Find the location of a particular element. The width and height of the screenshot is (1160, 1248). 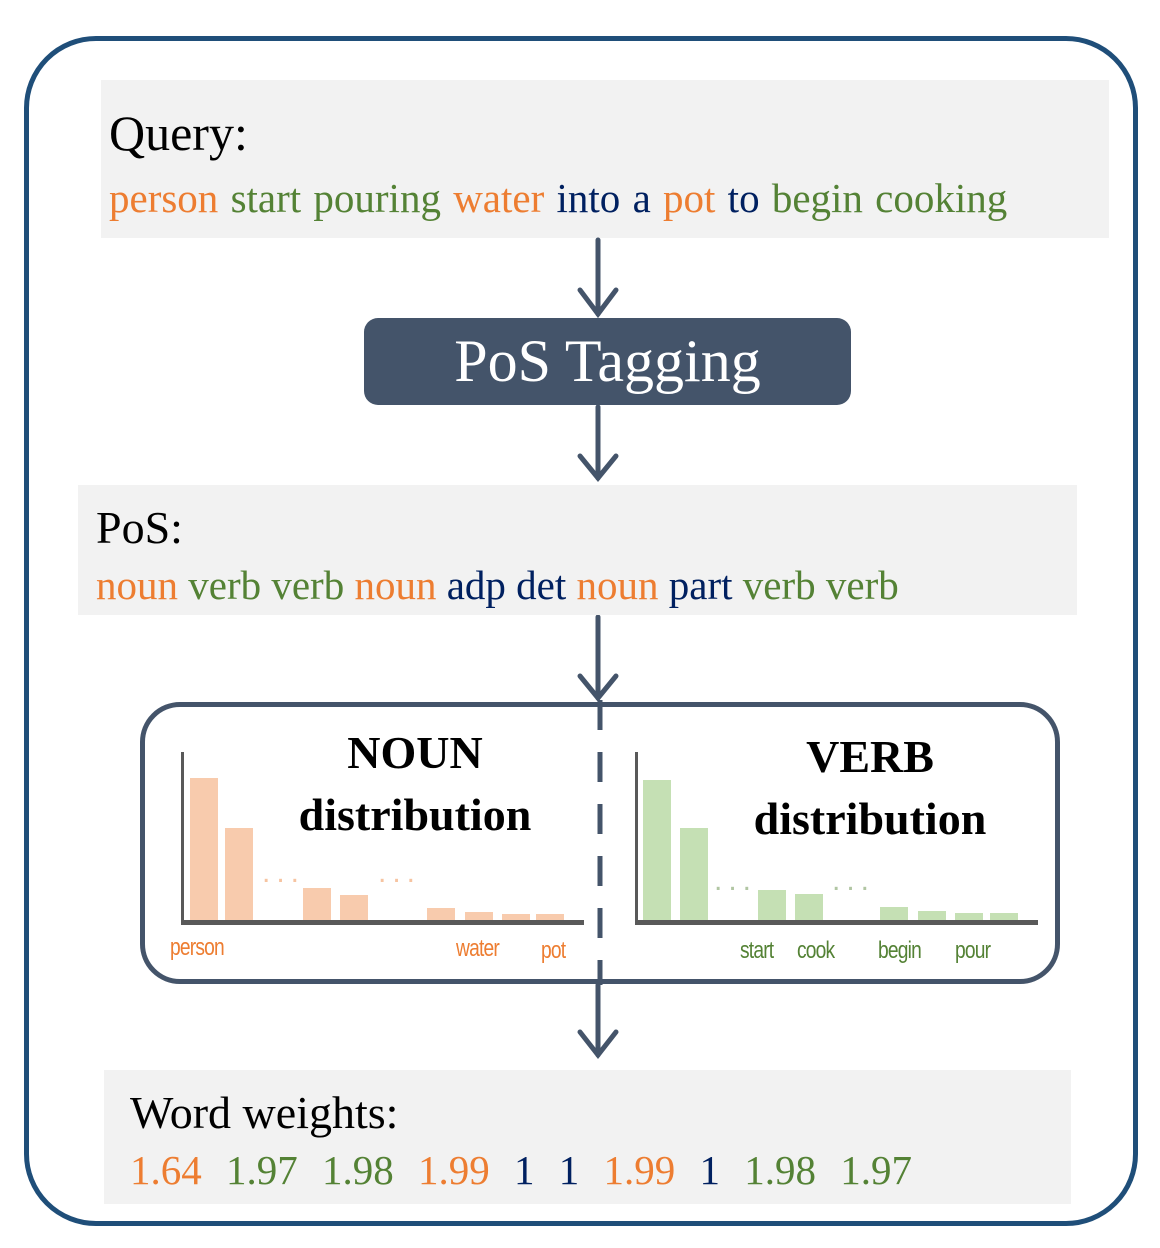

verb-label-cook: cook is located at coordinates (816, 950).